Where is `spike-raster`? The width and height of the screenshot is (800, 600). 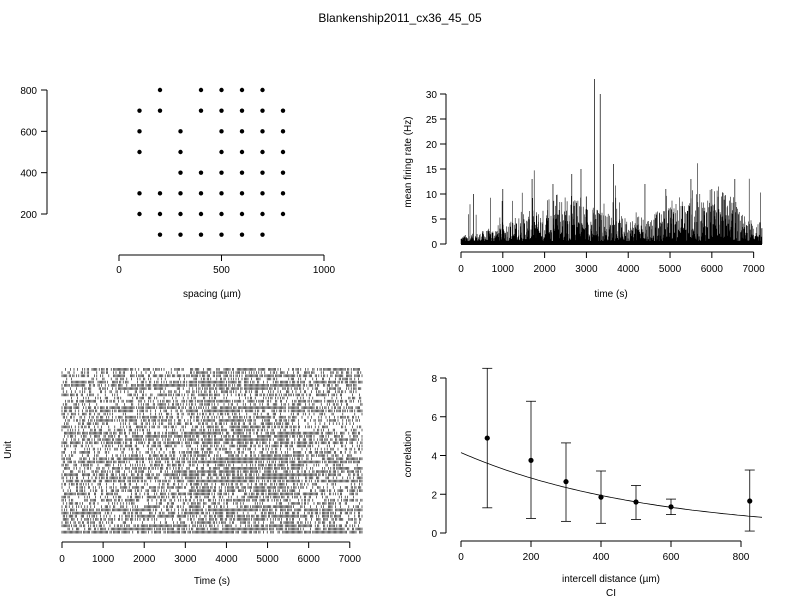 spike-raster is located at coordinates (212, 451).